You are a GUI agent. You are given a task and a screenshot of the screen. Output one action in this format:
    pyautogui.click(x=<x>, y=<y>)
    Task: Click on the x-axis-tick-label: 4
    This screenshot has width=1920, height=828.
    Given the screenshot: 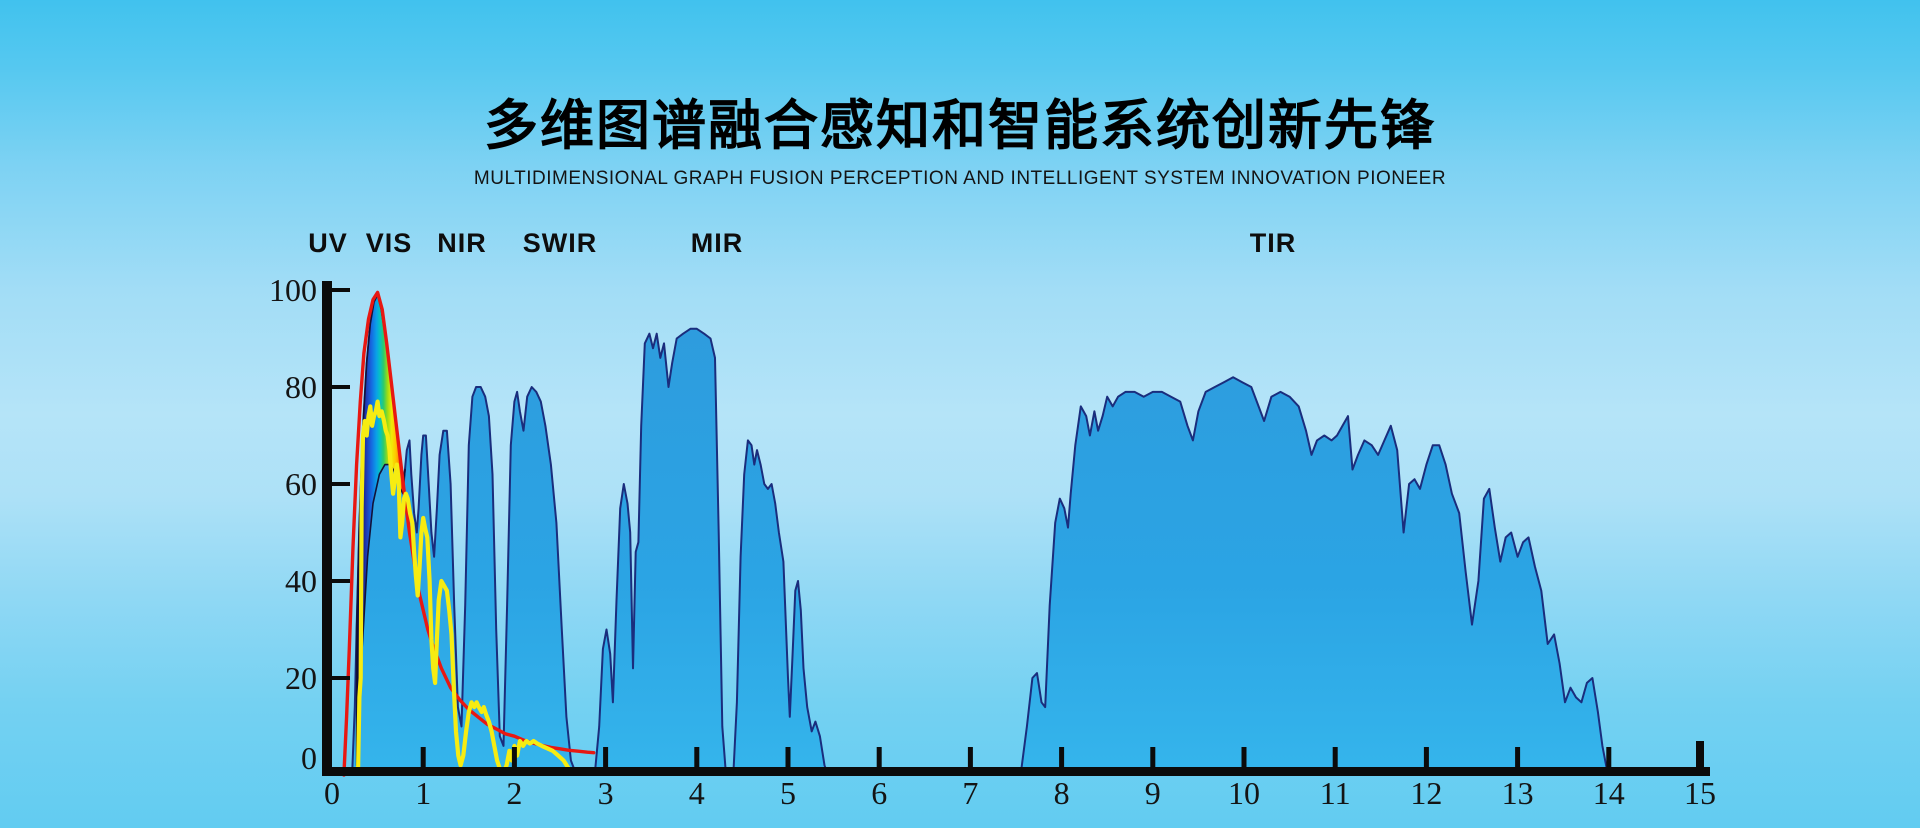 What is the action you would take?
    pyautogui.click(x=697, y=793)
    